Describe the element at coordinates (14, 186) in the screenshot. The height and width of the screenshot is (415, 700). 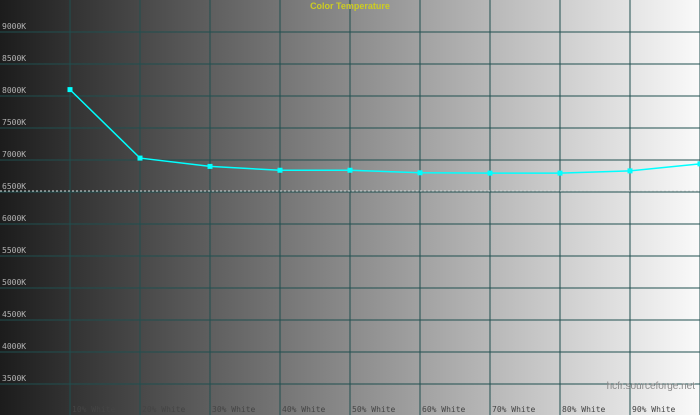
I see `y-tick-label: 6500K` at that location.